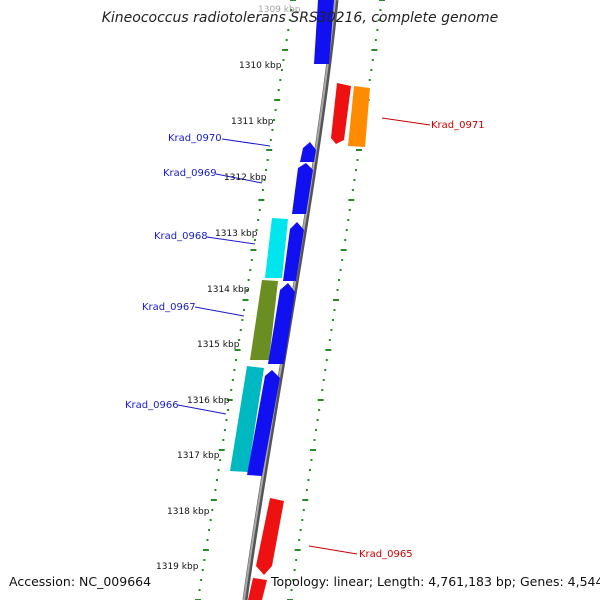 The height and width of the screenshot is (600, 600). What do you see at coordinates (458, 125) in the screenshot?
I see `gene-label-krad-0971: Krad_0971` at bounding box center [458, 125].